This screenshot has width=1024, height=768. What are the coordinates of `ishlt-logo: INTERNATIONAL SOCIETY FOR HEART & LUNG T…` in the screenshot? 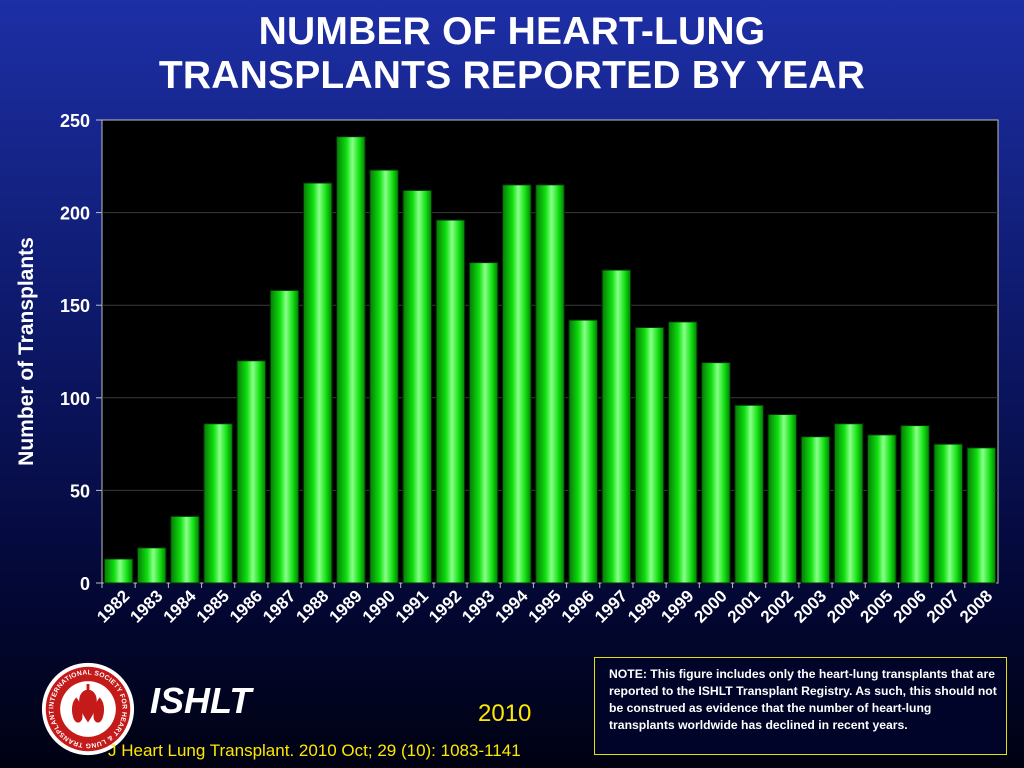 It's located at (87, 708).